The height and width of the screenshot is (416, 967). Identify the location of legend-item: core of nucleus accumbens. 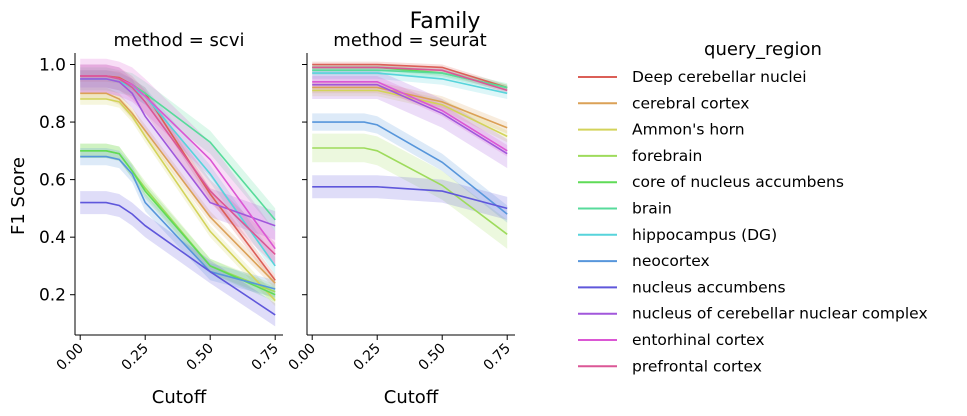
(711, 182).